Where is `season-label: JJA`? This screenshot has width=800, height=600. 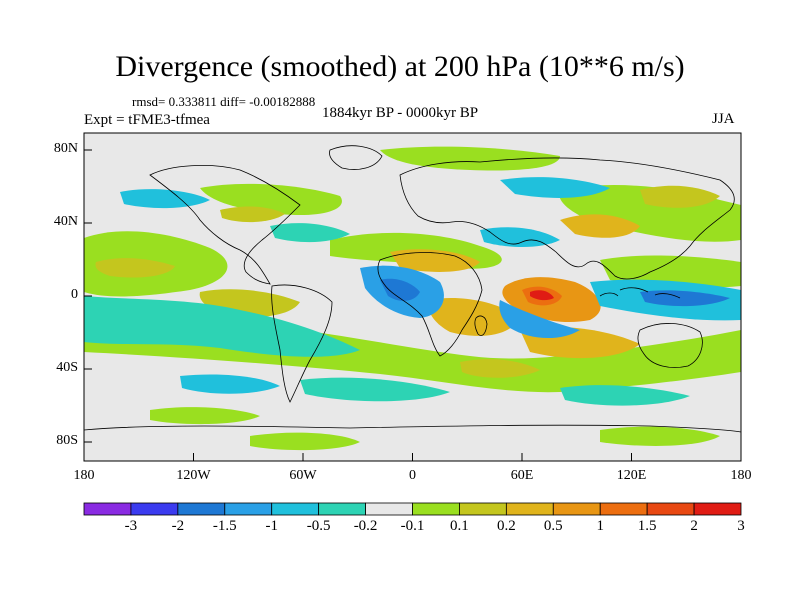
season-label: JJA is located at coordinates (723, 119).